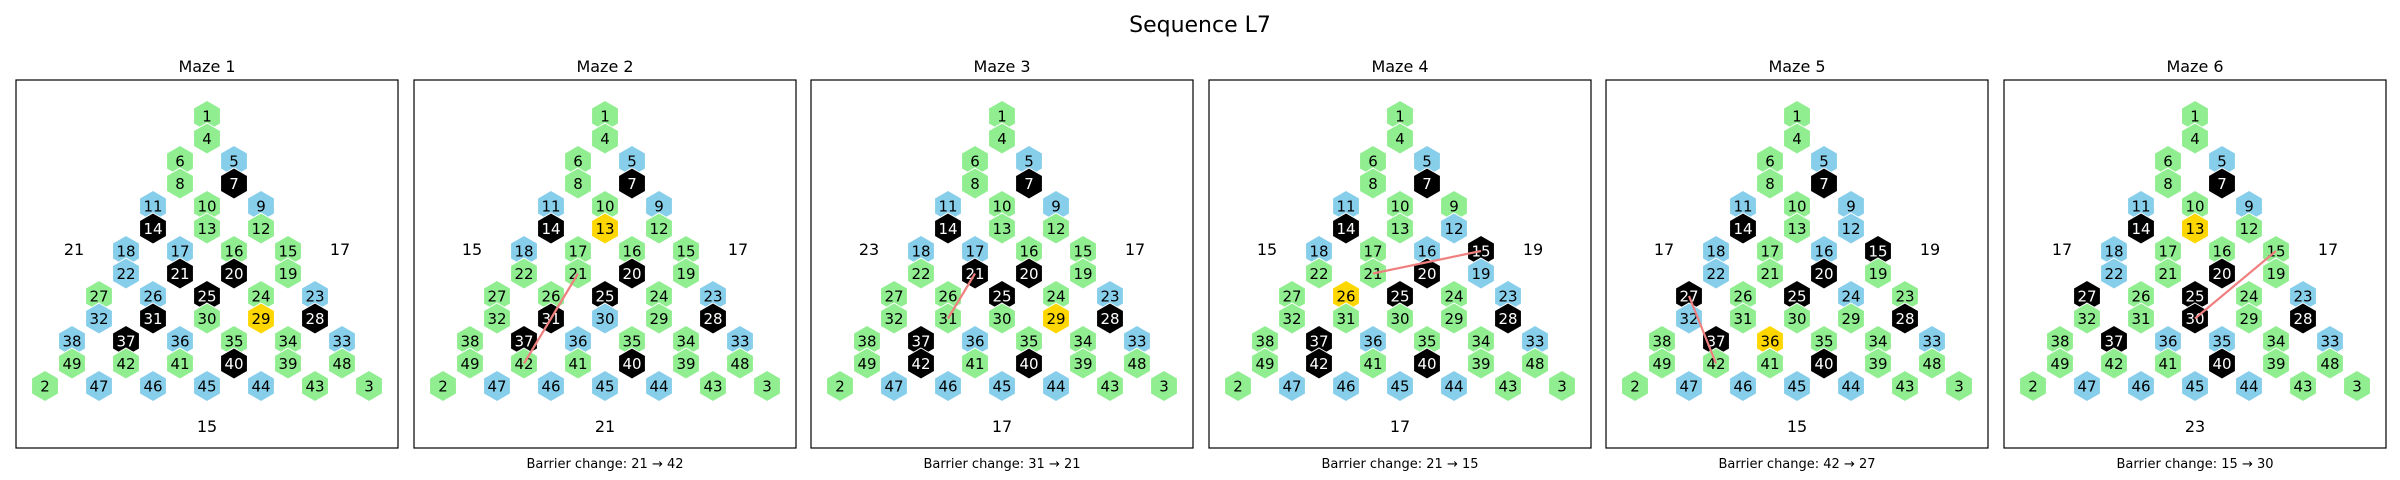  I want to click on cell-number: 35, so click(1426, 342).